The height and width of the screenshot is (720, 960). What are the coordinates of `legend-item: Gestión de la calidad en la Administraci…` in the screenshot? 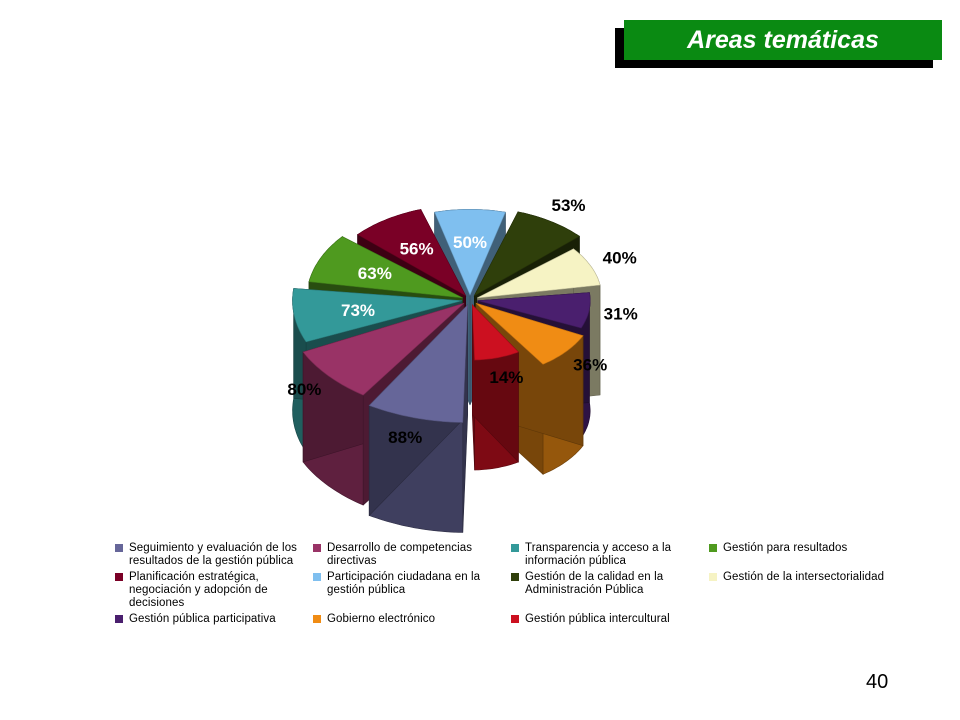 It's located at (610, 590).